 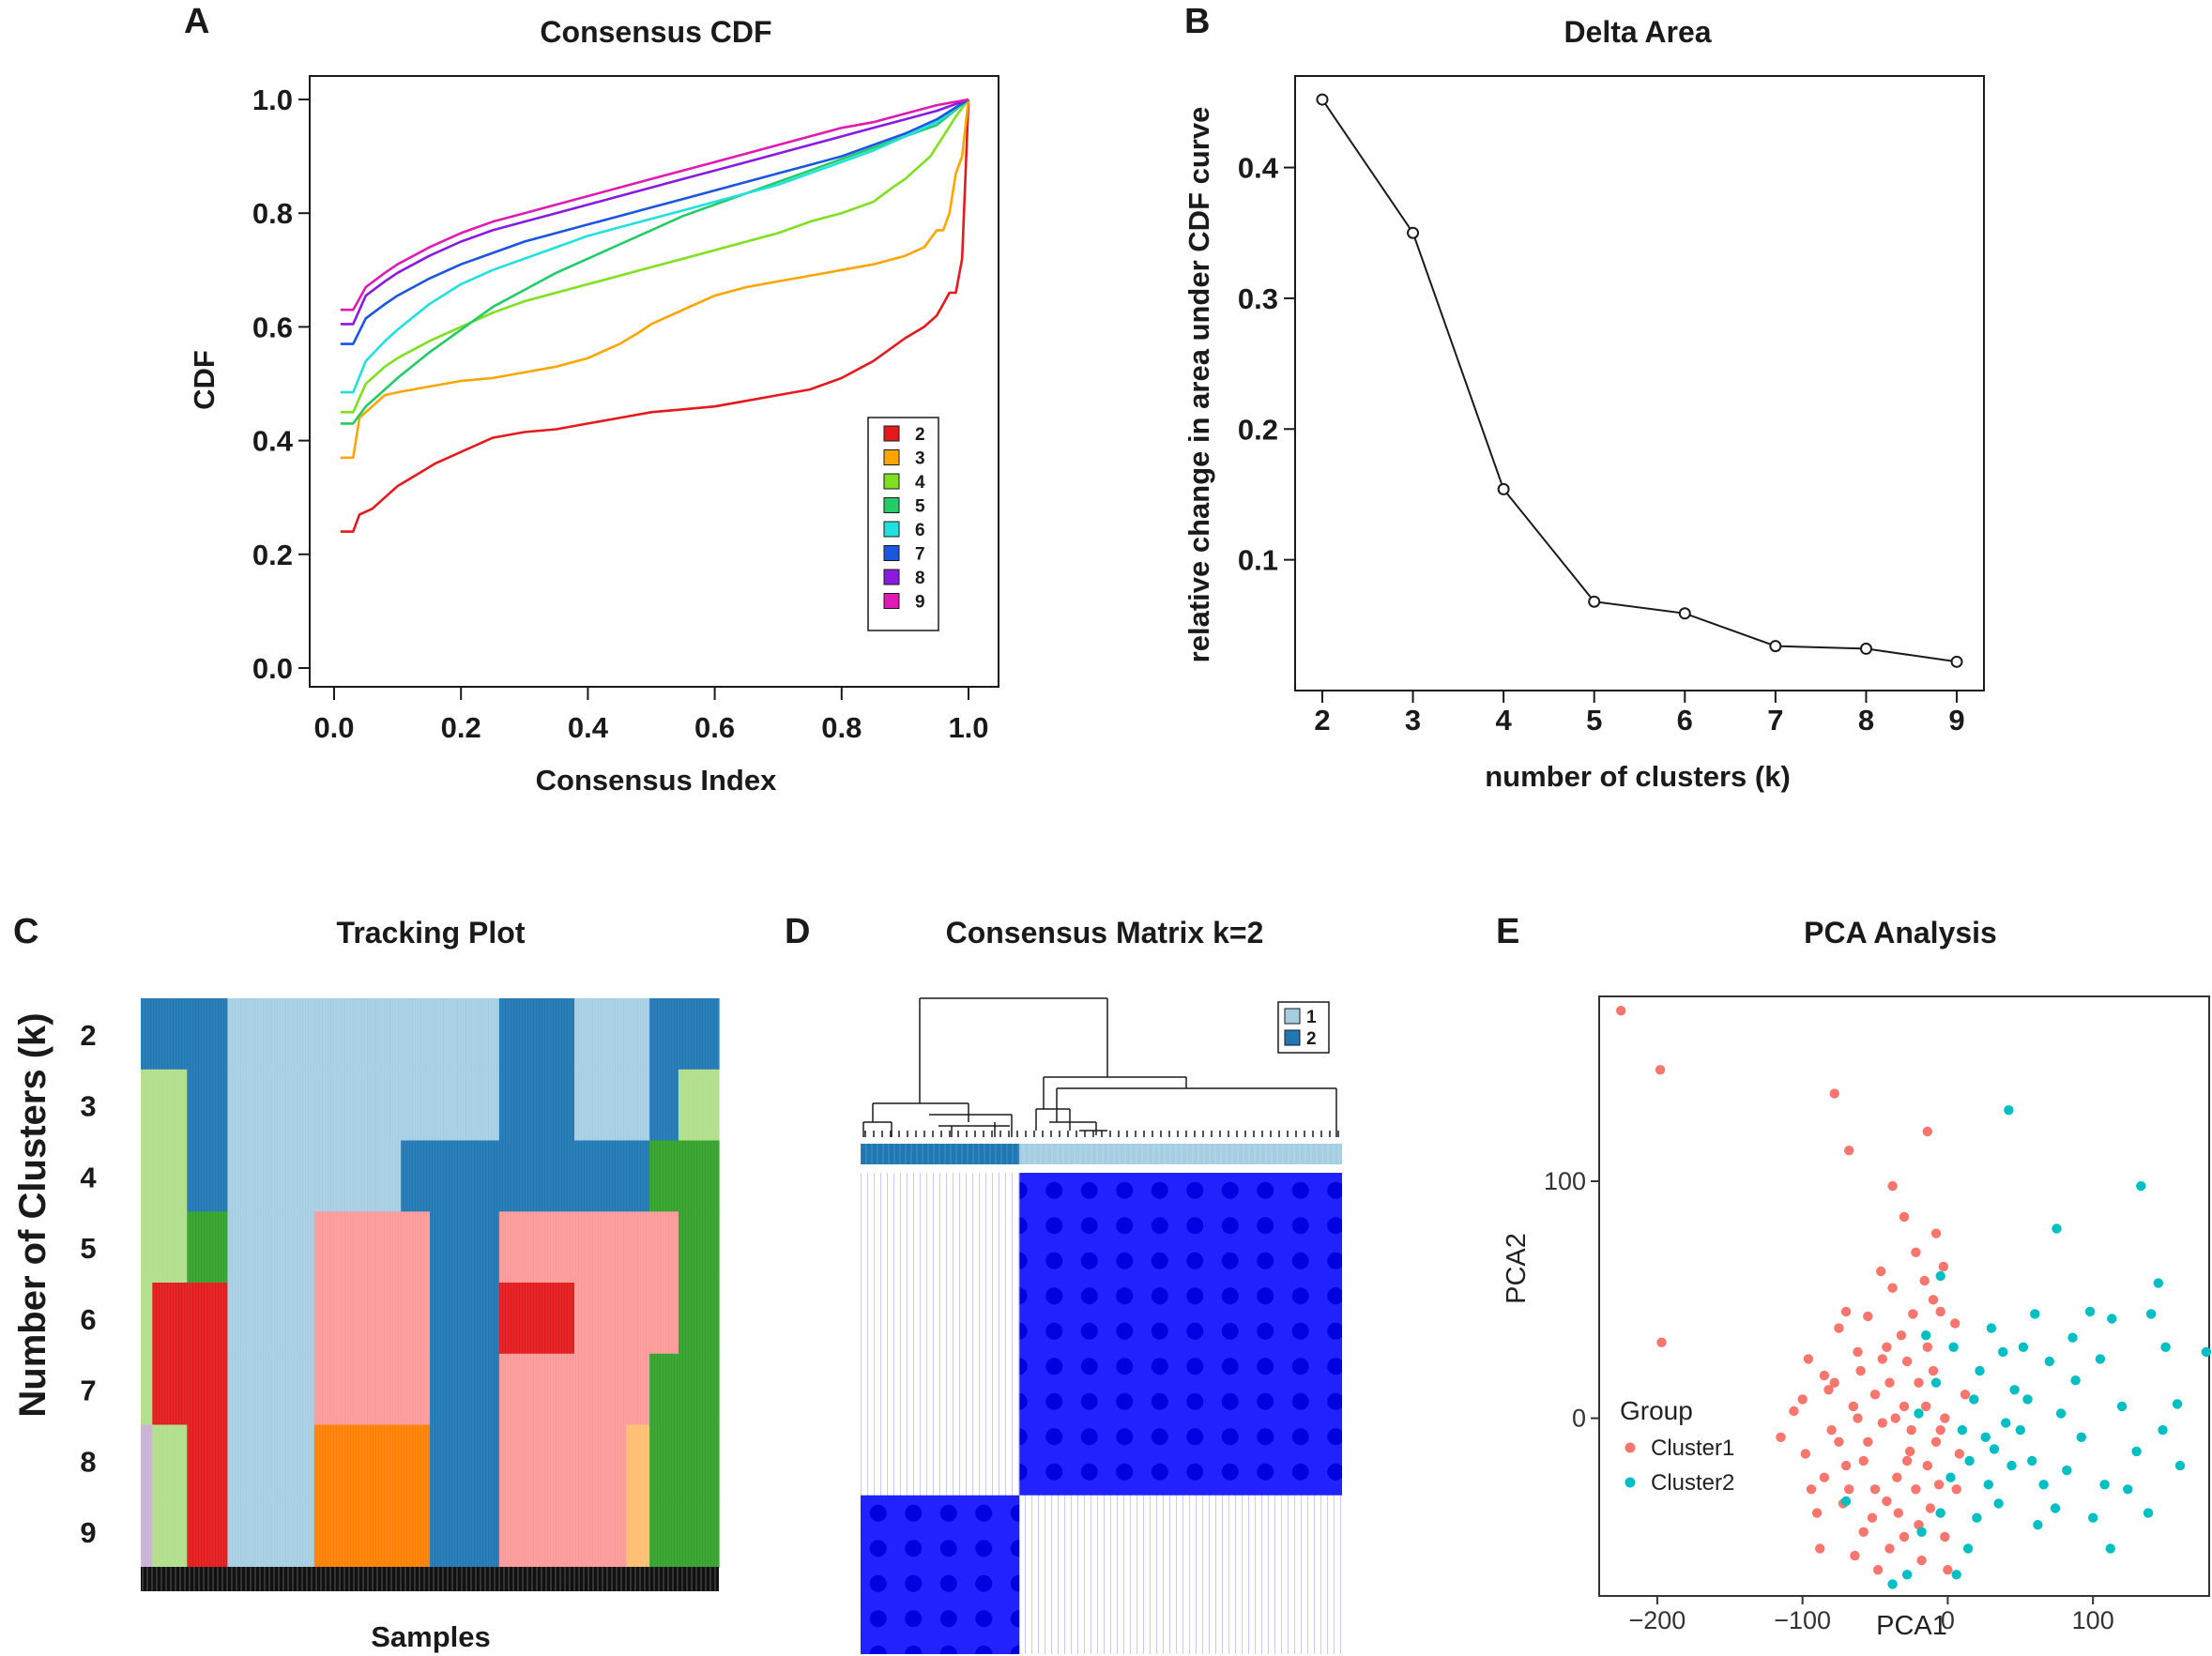 I want to click on x-tick-label-a: 0.0, so click(x=333, y=727).